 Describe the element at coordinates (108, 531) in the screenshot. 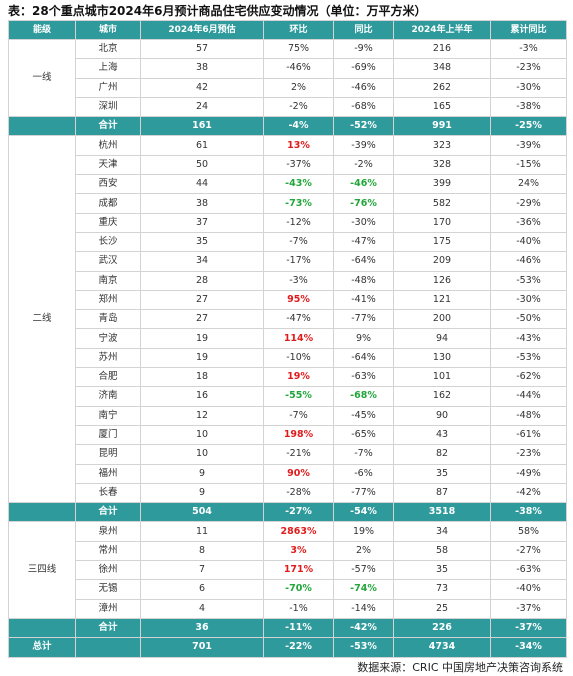

I see `city-cell: 泉州` at that location.